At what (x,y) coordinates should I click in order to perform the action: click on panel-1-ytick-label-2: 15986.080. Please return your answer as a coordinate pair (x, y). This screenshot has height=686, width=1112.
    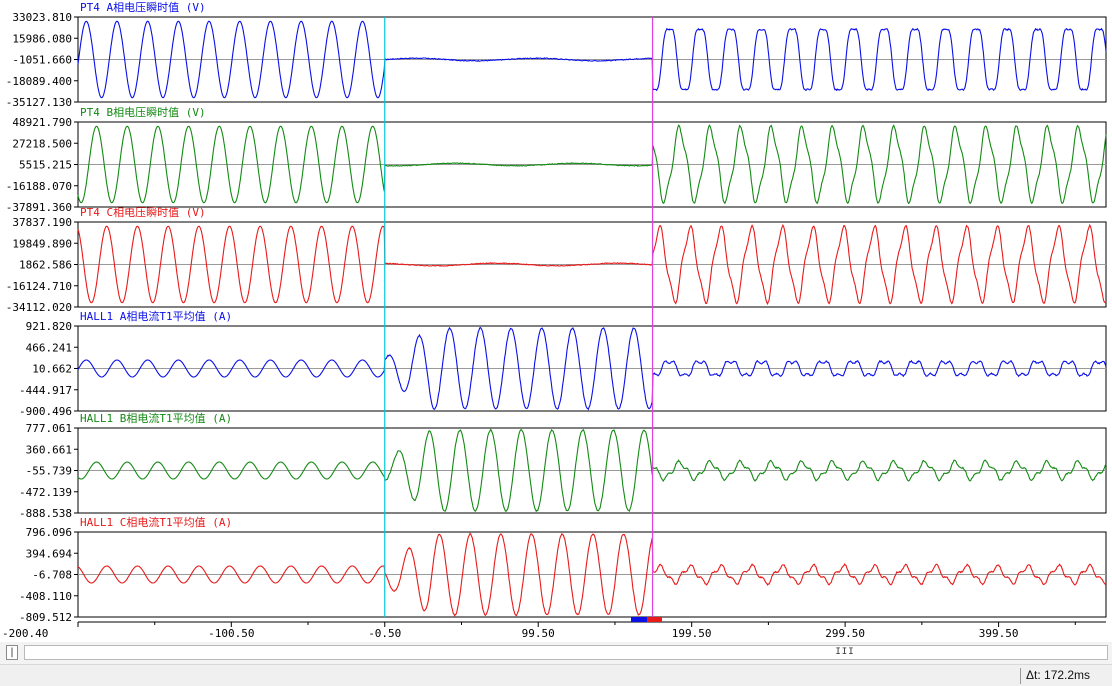
    Looking at the image, I should click on (42, 38).